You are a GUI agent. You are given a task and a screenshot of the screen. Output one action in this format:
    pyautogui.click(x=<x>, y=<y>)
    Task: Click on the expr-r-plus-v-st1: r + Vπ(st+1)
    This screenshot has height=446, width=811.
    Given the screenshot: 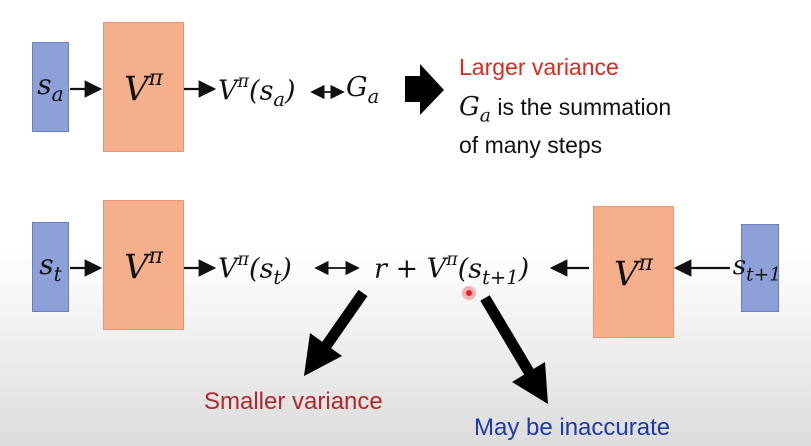 What is the action you would take?
    pyautogui.click(x=452, y=270)
    